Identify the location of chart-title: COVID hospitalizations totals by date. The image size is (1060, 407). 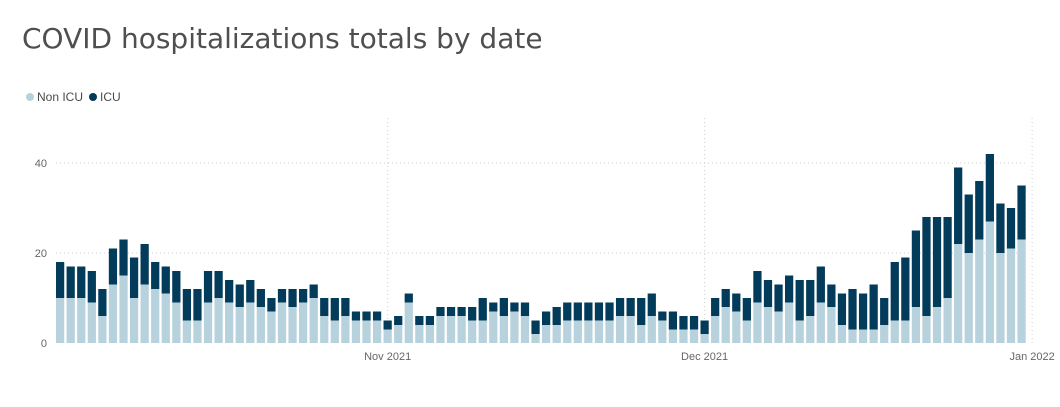
(282, 38).